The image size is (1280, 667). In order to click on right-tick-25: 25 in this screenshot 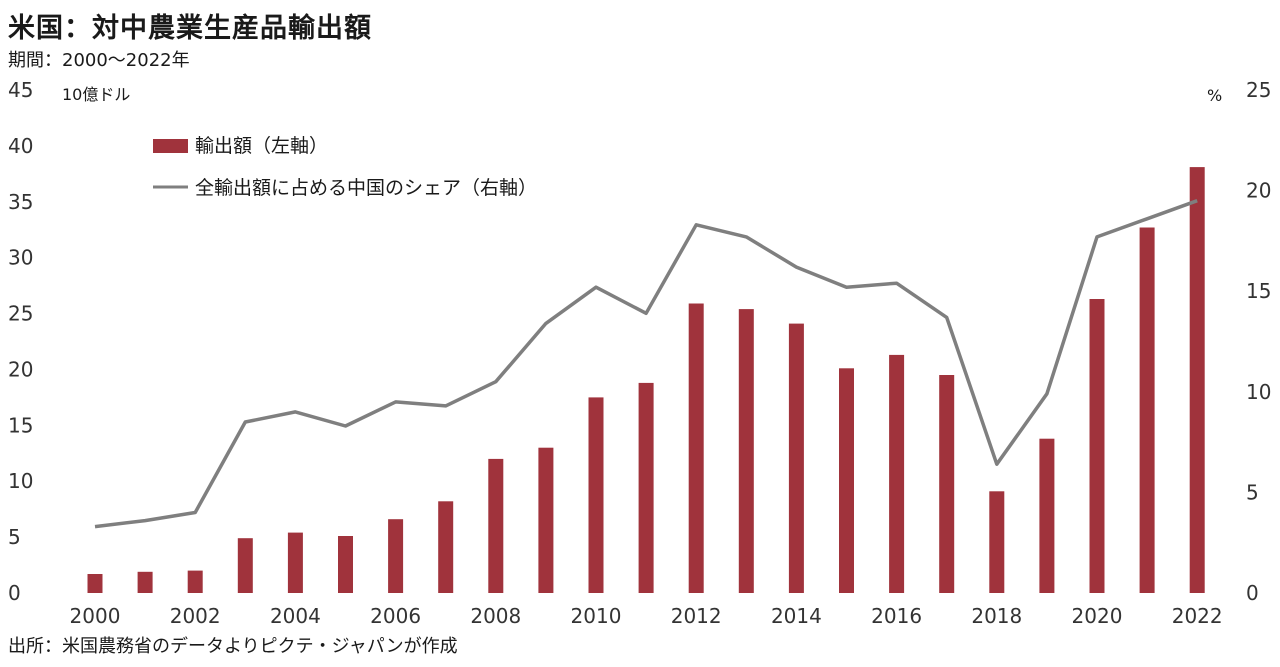, I will do `click(1258, 90)`.